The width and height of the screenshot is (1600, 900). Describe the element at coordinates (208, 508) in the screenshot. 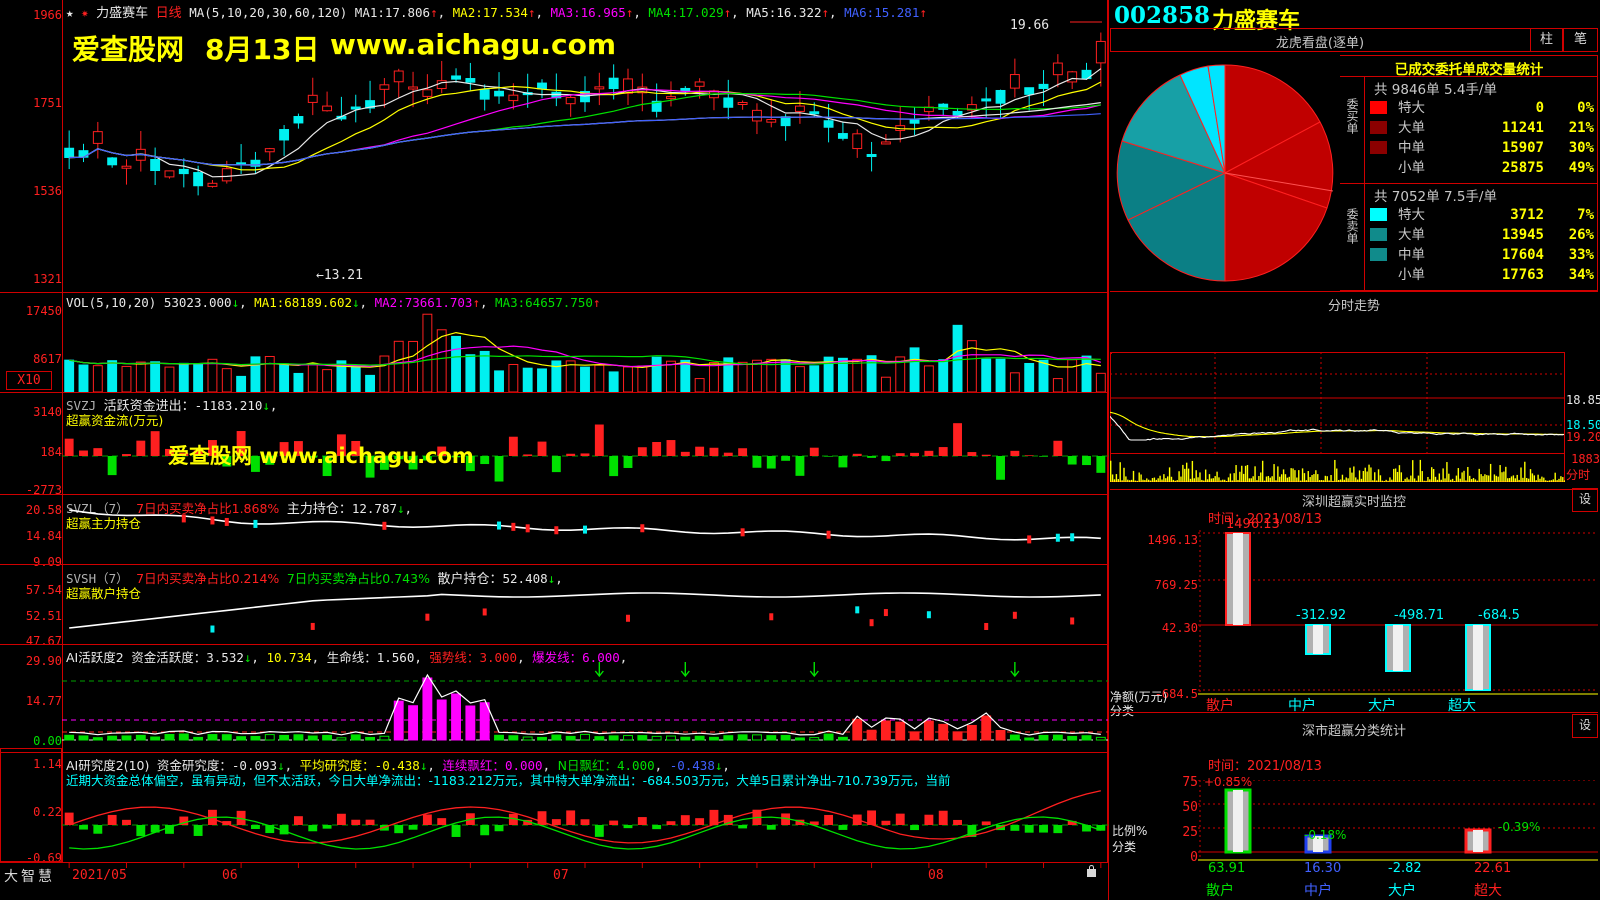

I see `svzl-seg1: 7日内买卖净占比1.868%` at that location.